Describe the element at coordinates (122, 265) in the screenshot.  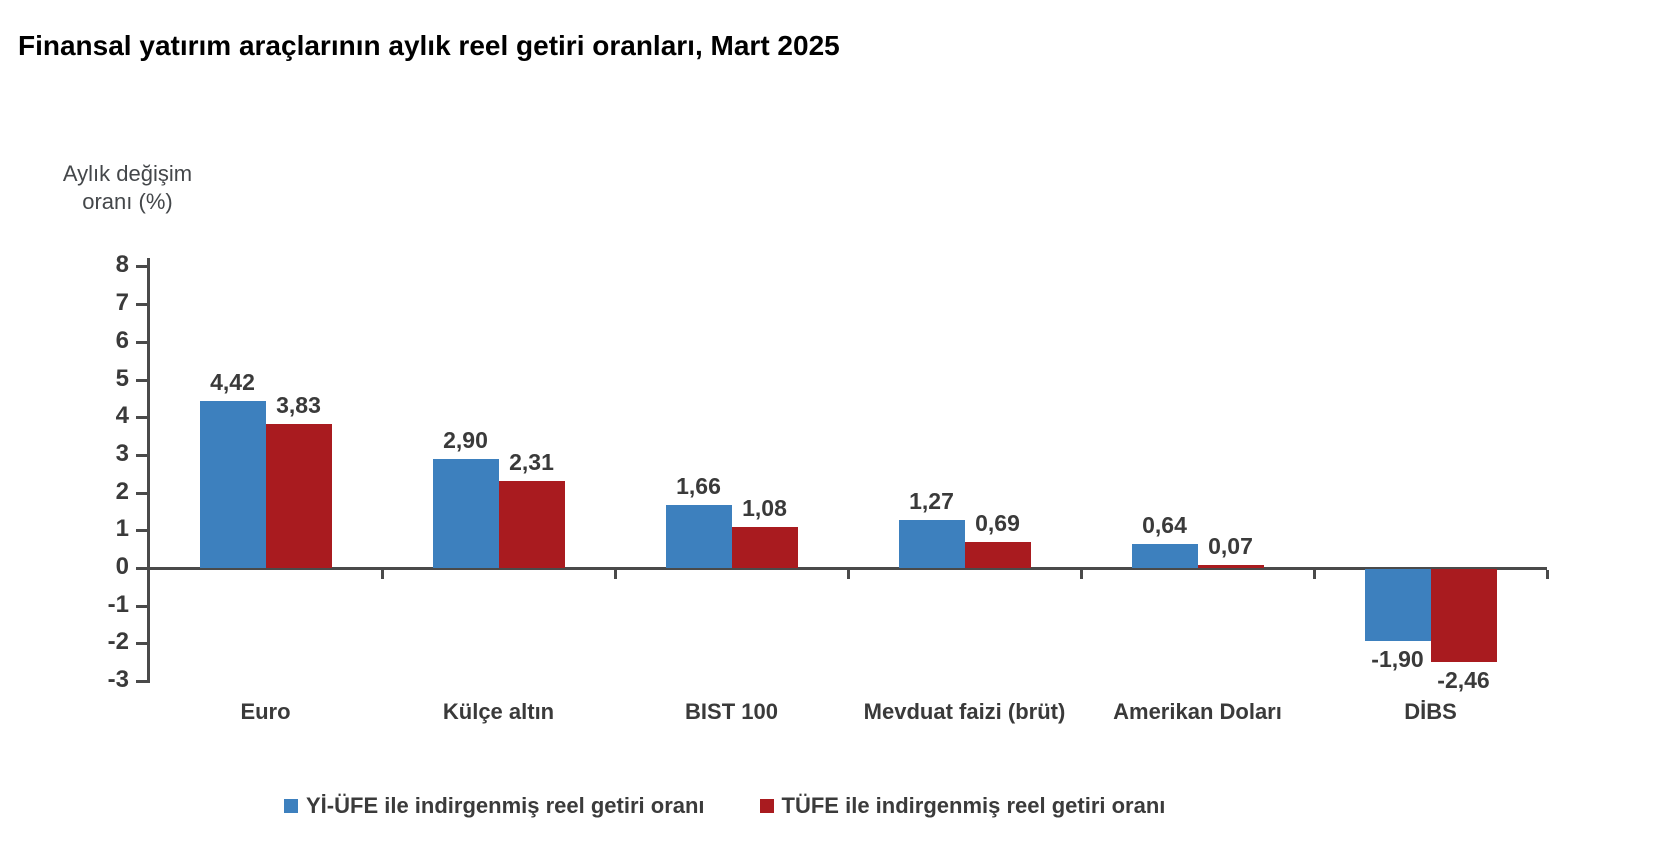
I see `y-tick-label: 8` at that location.